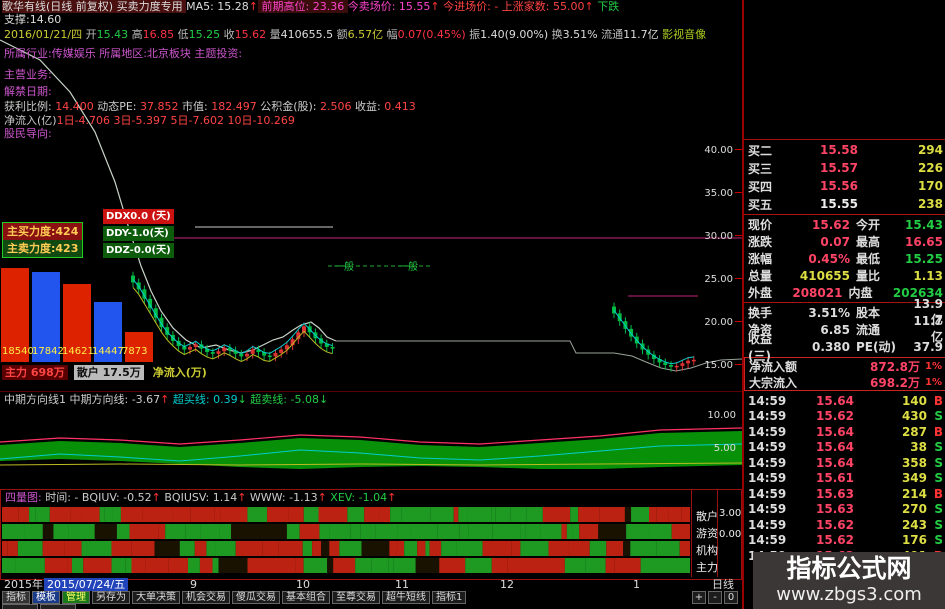  Describe the element at coordinates (730, 513) in the screenshot. I see `heat-scale-label: 3.00` at that location.